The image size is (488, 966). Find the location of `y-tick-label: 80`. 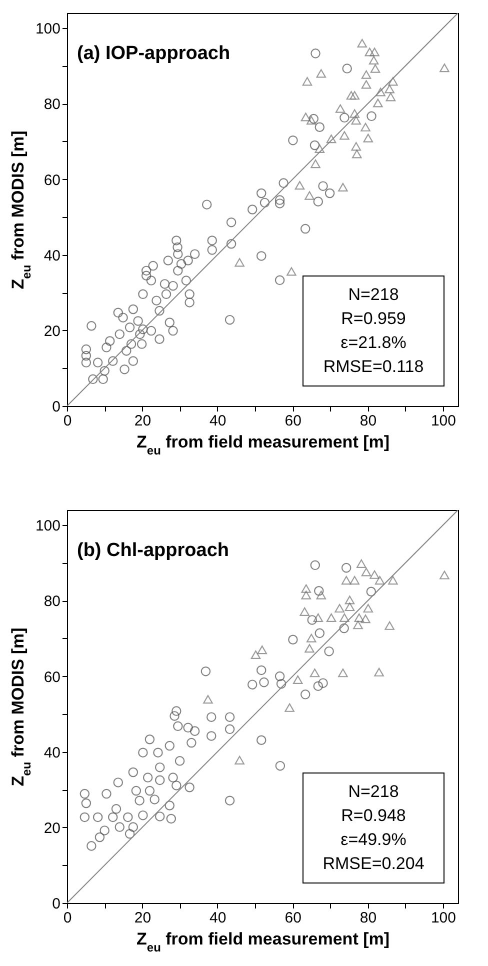

y-tick-label: 80 is located at coordinates (52, 105).